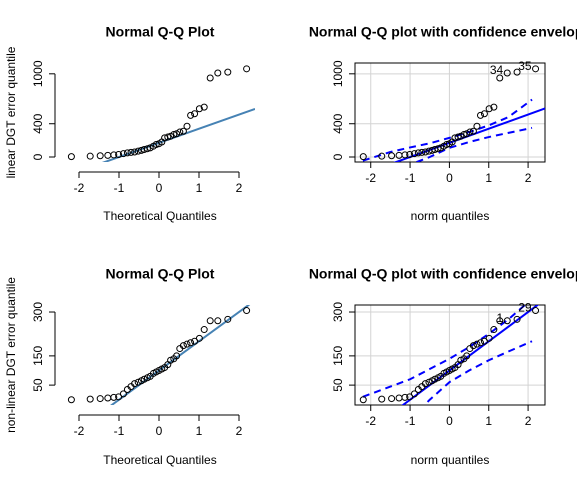 This screenshot has height=485, width=577. I want to click on point-label: 35, so click(525, 66).